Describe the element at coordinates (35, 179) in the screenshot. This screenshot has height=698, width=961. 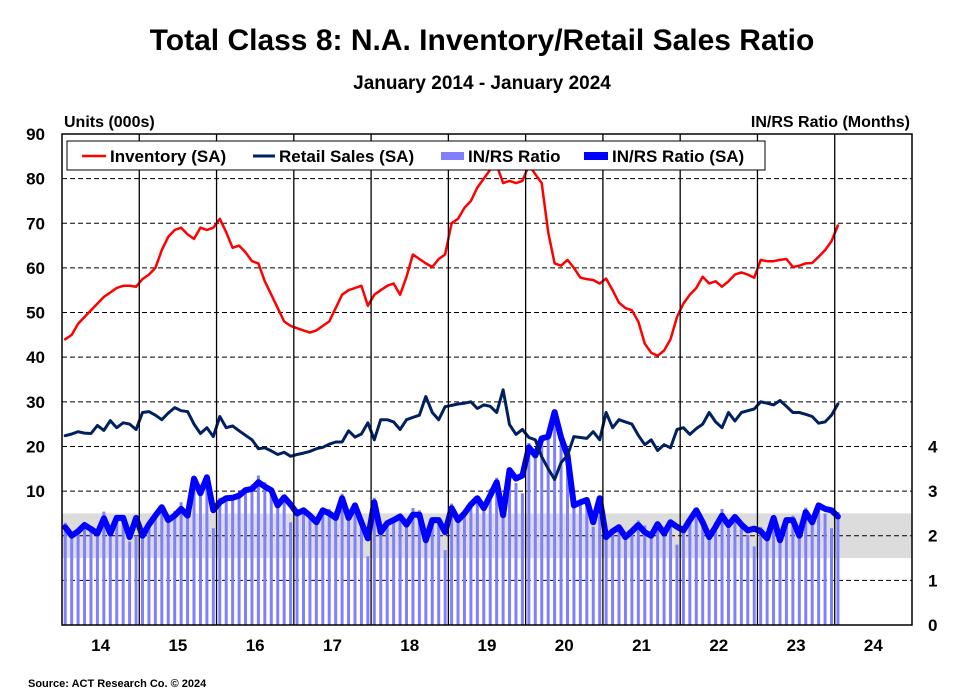
I see `left-tick-label: 80` at that location.